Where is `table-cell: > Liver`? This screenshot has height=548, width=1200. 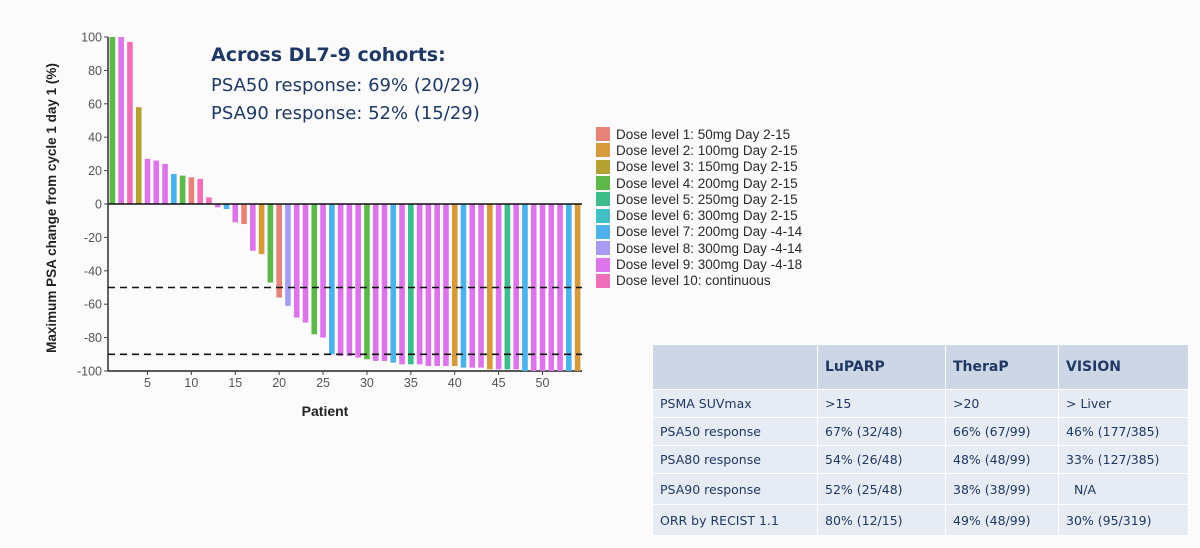
table-cell: > Liver is located at coordinates (1123, 403).